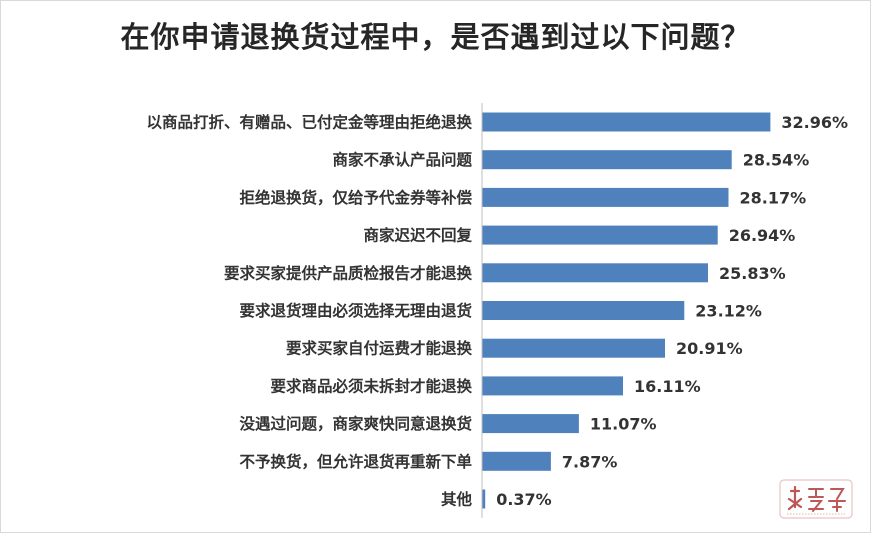 The height and width of the screenshot is (533, 871). Describe the element at coordinates (402, 159) in the screenshot. I see `category-label: 商家不承认产品问题` at that location.